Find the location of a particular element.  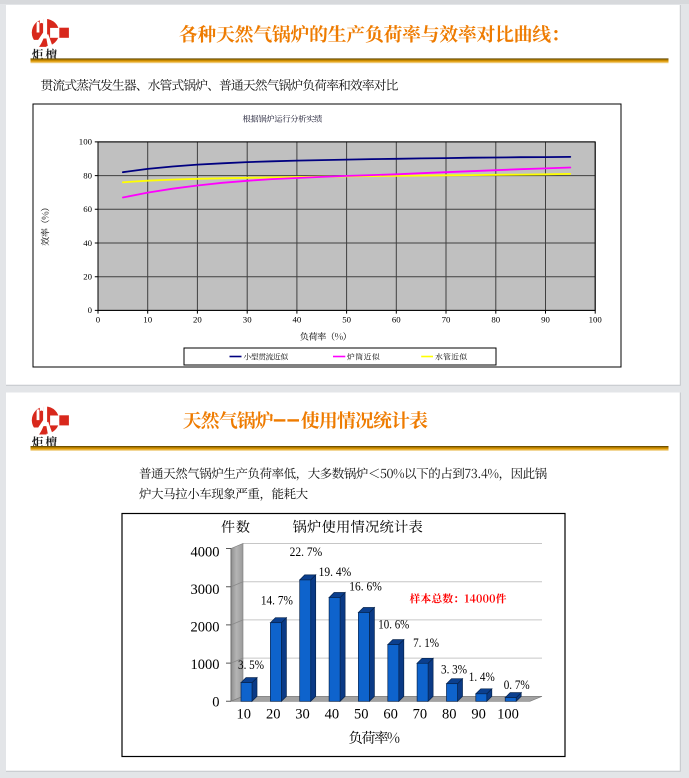

svg-text: 22. 7% is located at coordinates (306, 551).